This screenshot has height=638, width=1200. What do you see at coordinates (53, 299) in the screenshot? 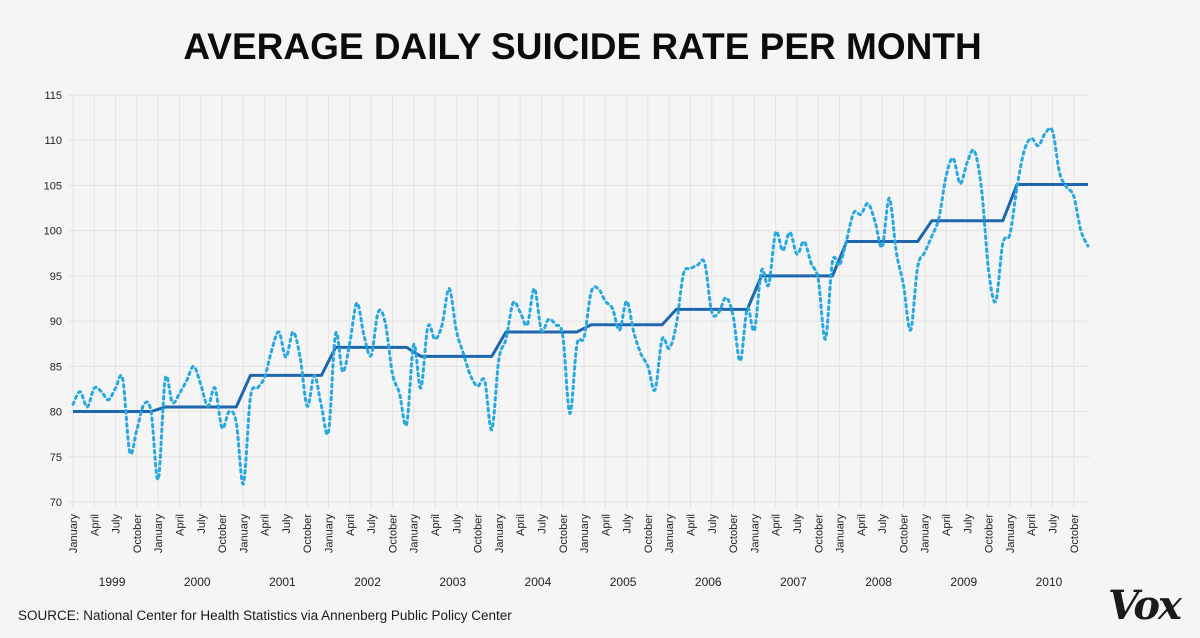
I see `y-axis-ticks: 70 75 80 85 90 95 100 105 110 115` at bounding box center [53, 299].